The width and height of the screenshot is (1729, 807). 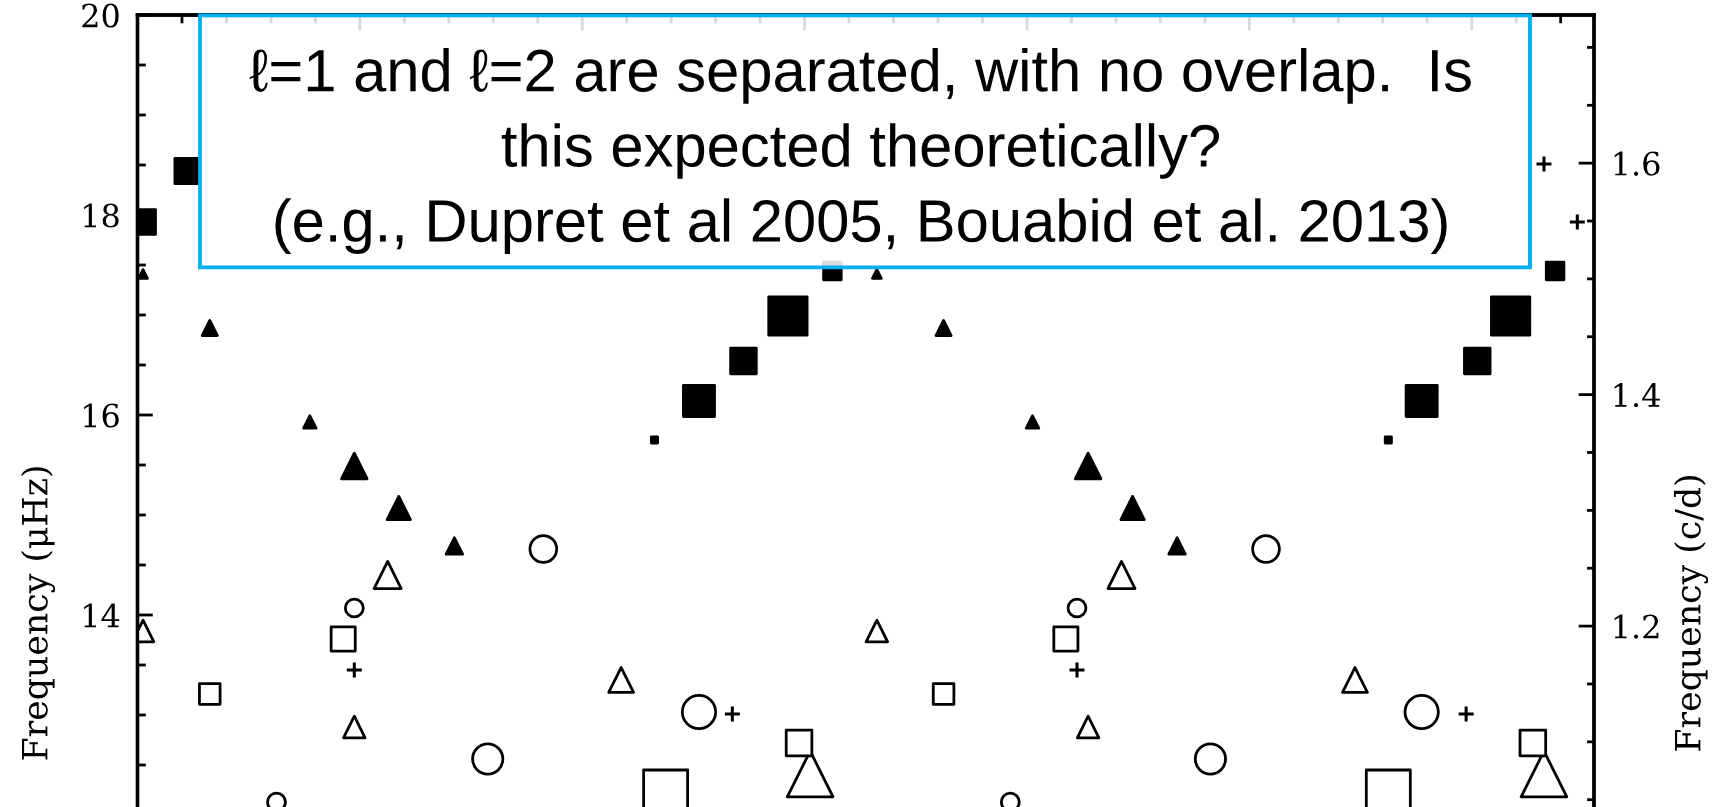 I want to click on y-axis-title: Frequency (μHz), so click(x=38, y=613).